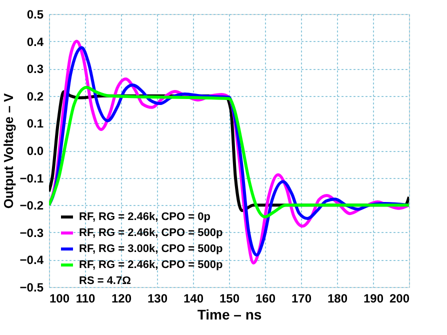 The image size is (447, 335). Describe the element at coordinates (35, 151) in the screenshot. I see `y-tick-label: 0.0` at that location.